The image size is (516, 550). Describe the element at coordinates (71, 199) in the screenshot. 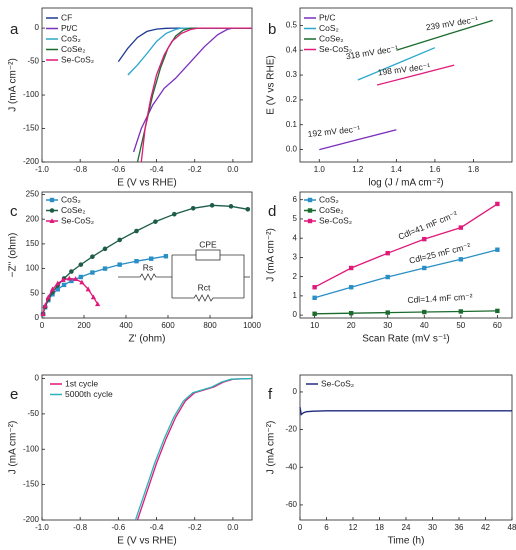

I see `legend-label: CoS₂` at that location.